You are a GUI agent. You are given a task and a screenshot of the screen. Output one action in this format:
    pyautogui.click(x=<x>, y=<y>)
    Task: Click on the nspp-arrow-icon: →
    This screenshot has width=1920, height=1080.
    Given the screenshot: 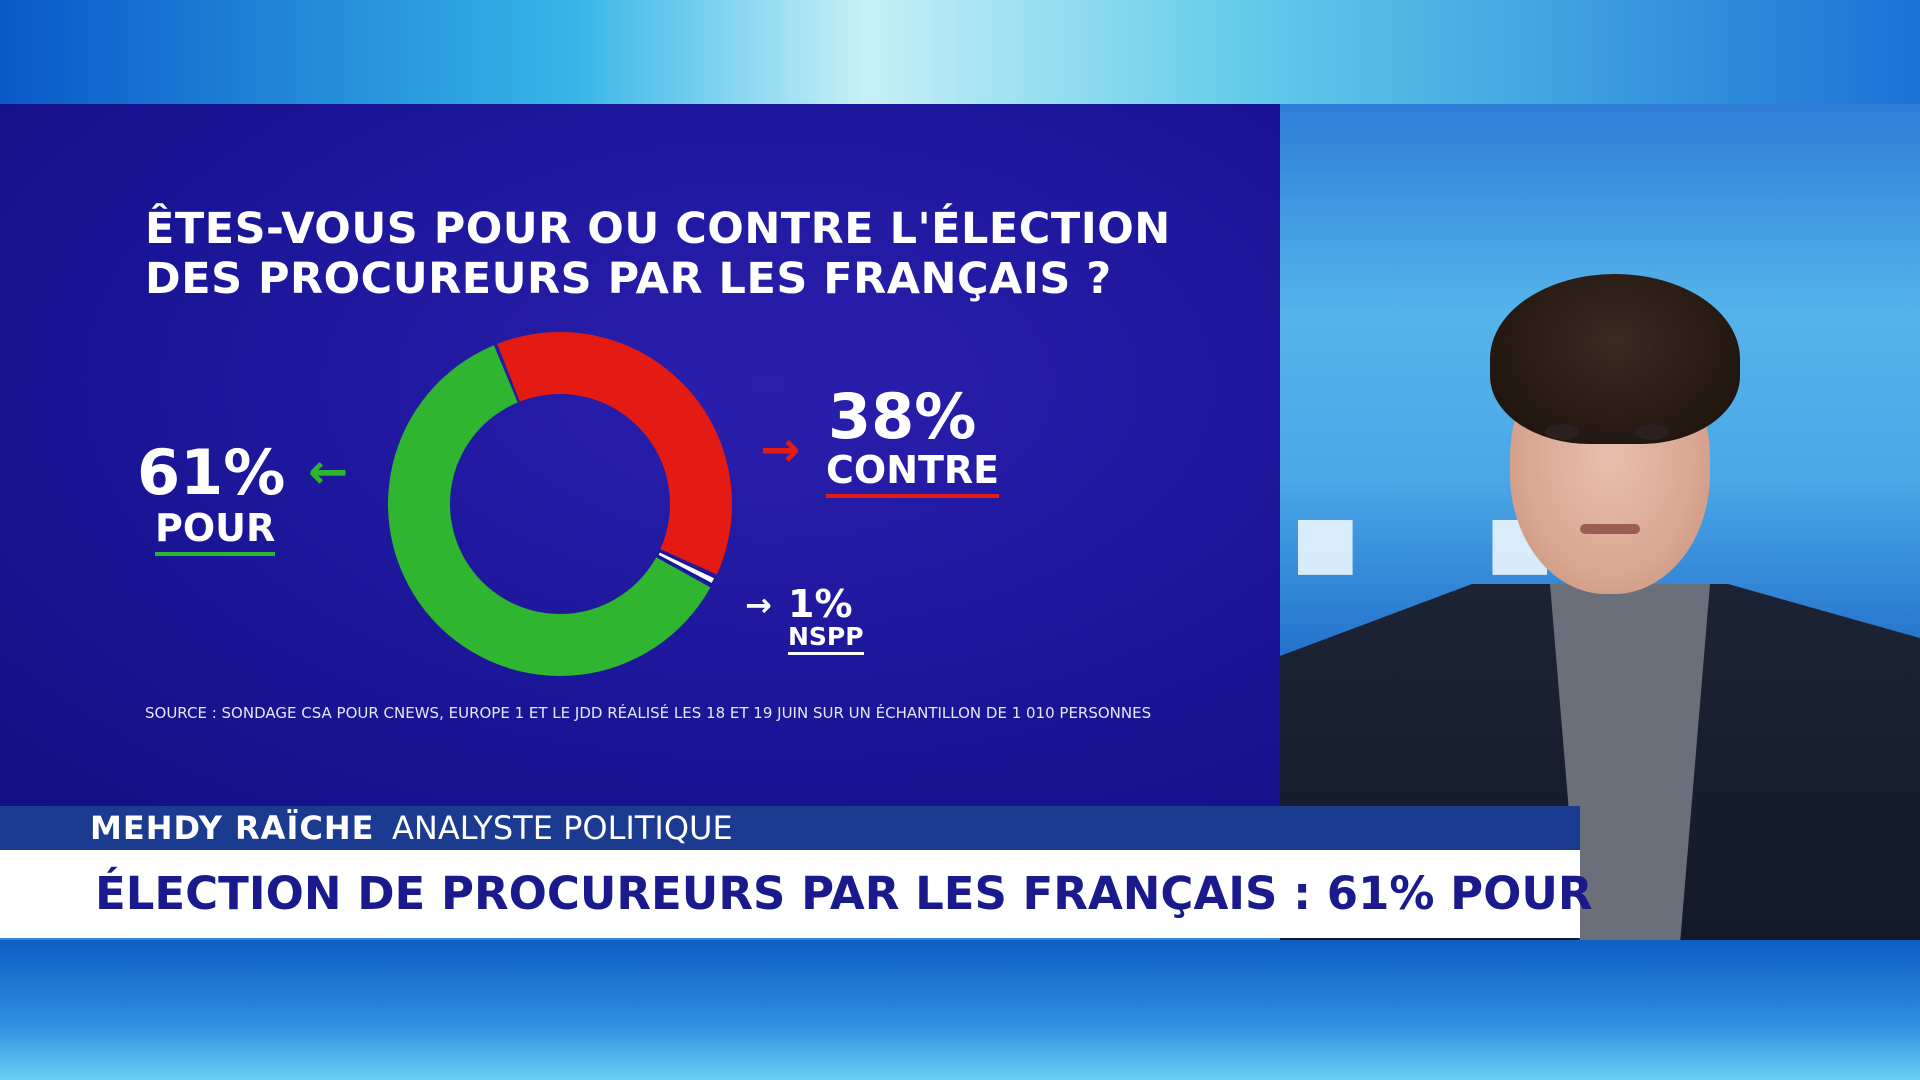 What is the action you would take?
    pyautogui.click(x=758, y=605)
    